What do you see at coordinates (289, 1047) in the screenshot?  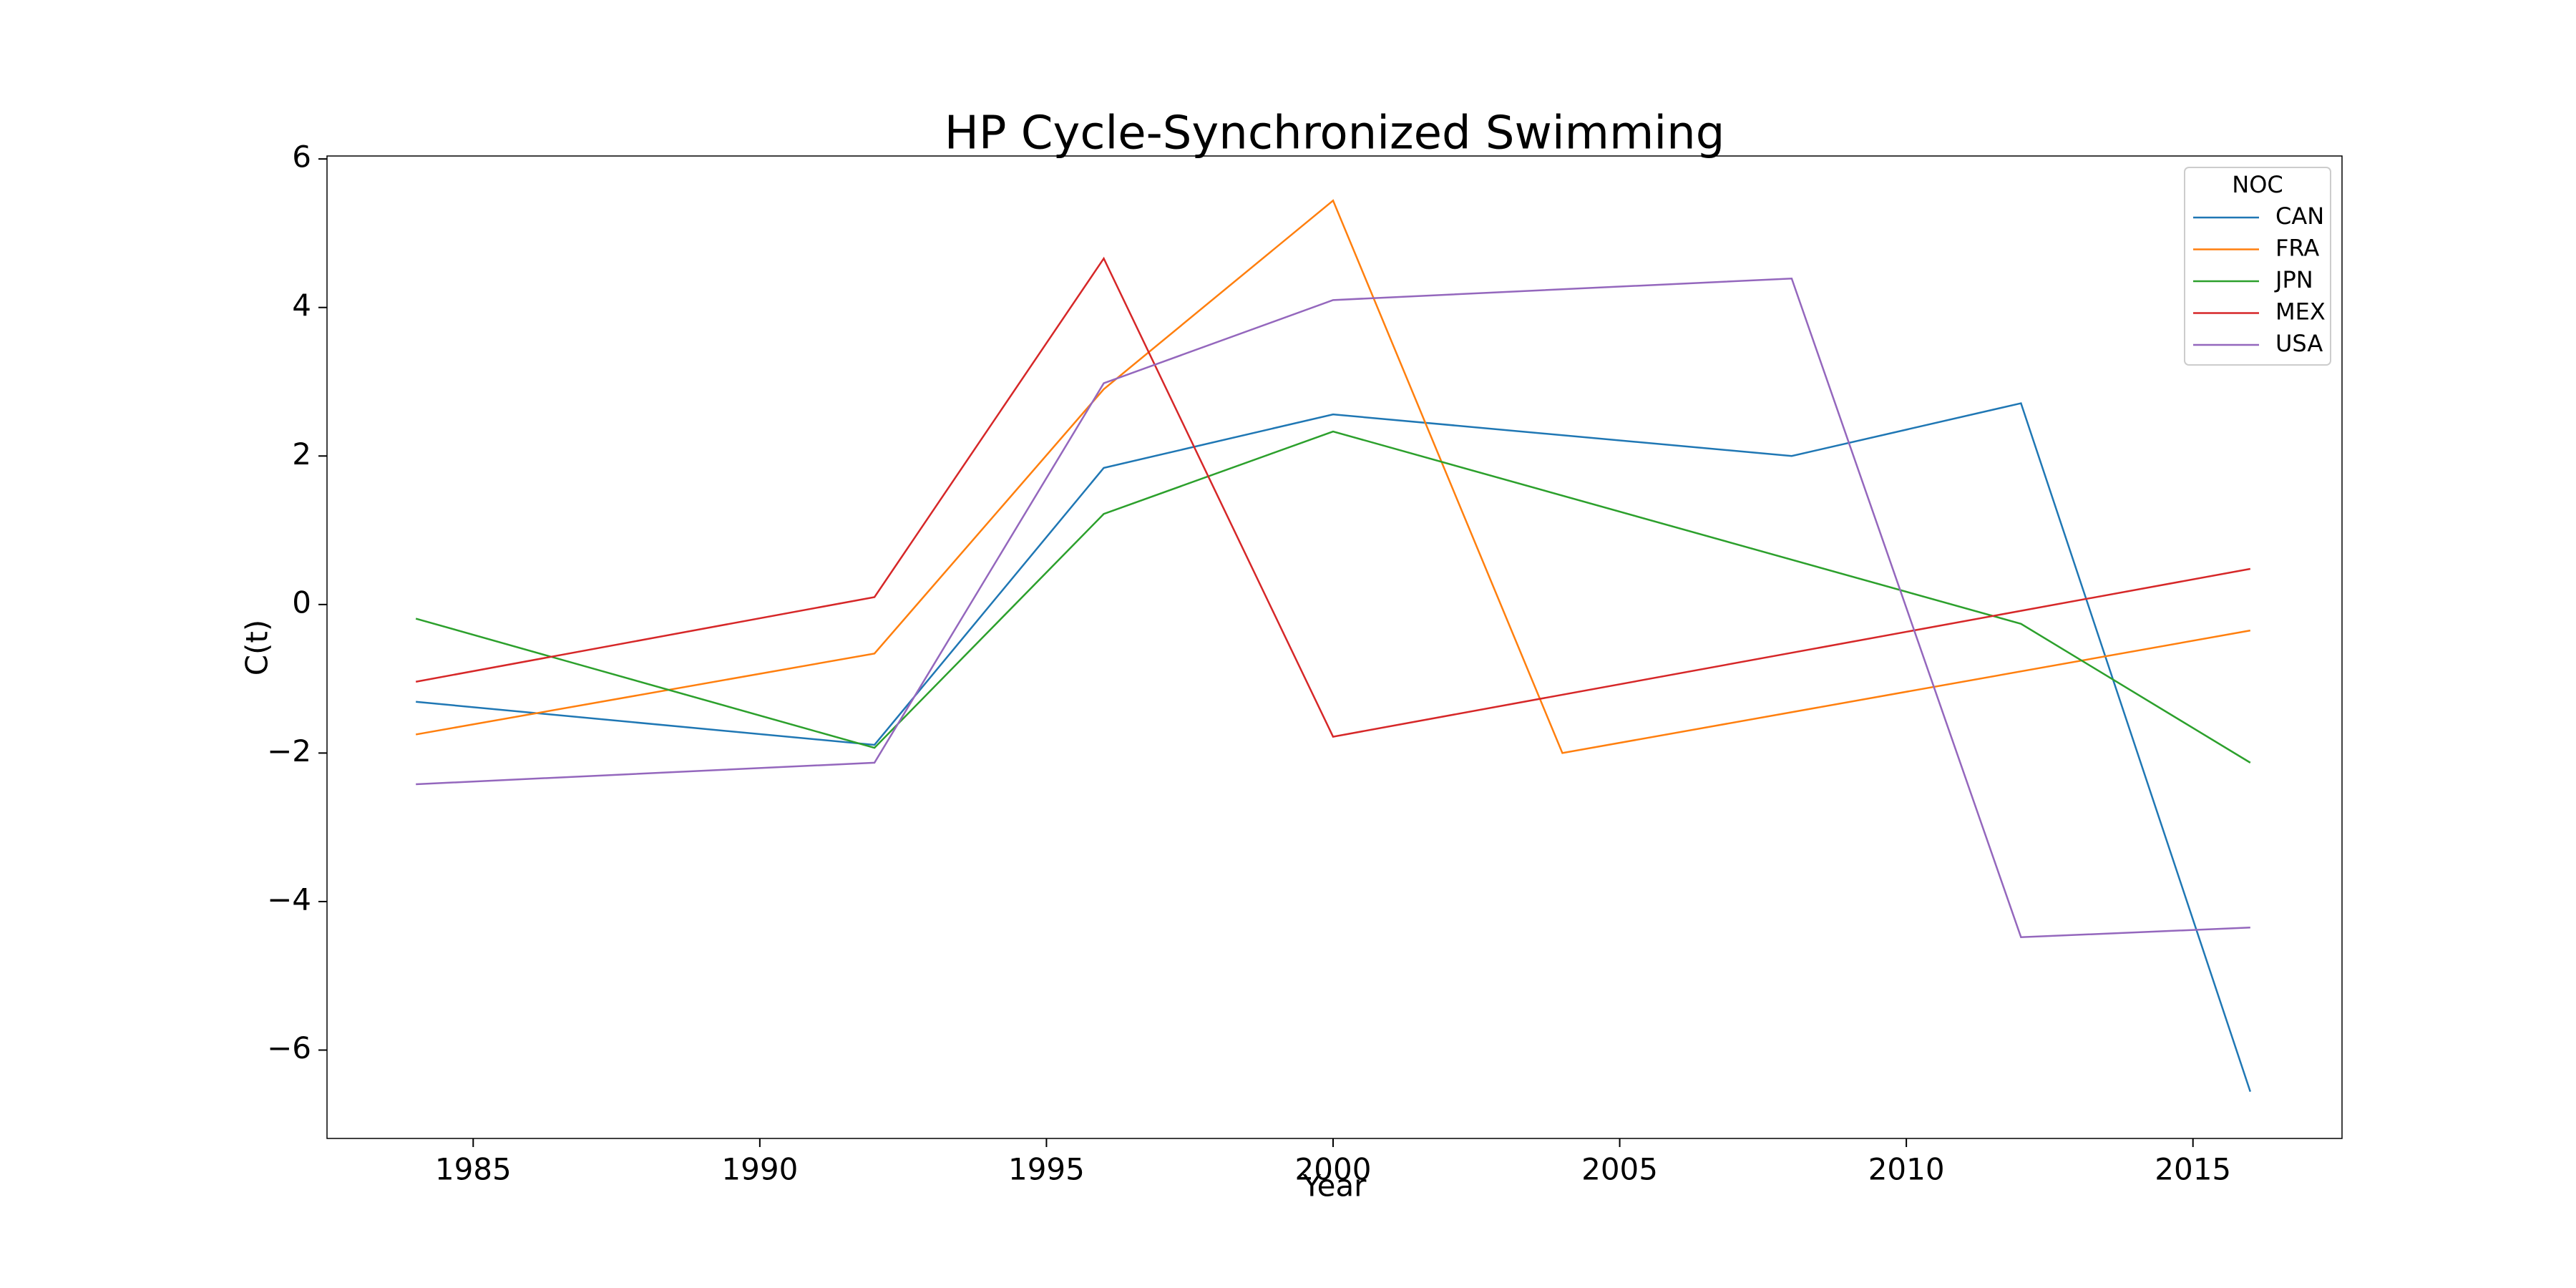 I see `y-tick-label: −6` at bounding box center [289, 1047].